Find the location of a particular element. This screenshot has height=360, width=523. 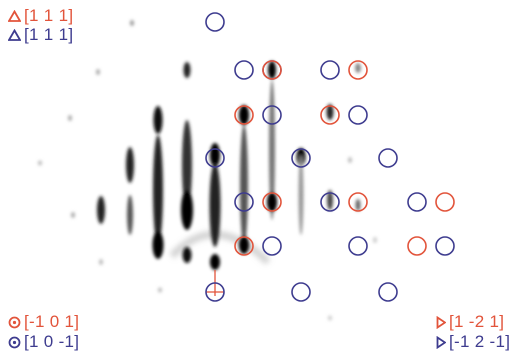

legend-label: [-1 2 -1] is located at coordinates (480, 341).